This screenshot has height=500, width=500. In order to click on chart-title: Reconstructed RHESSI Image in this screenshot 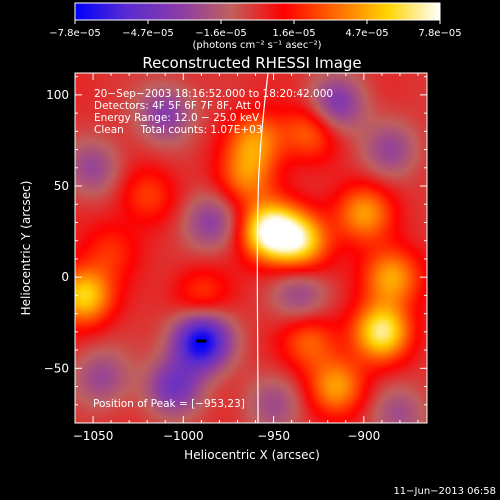, I will do `click(251, 63)`.